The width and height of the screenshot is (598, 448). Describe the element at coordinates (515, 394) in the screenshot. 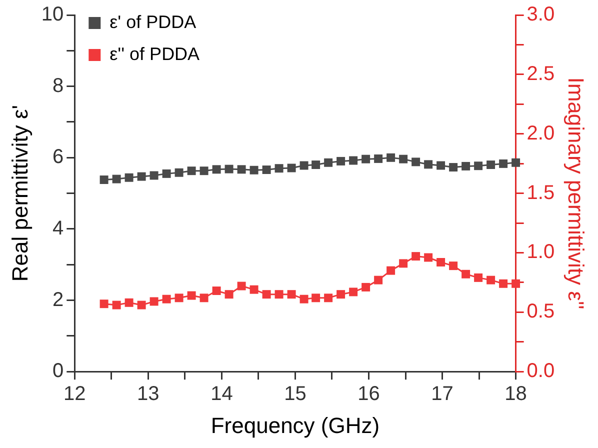

I see `x-tick-label: 18` at that location.